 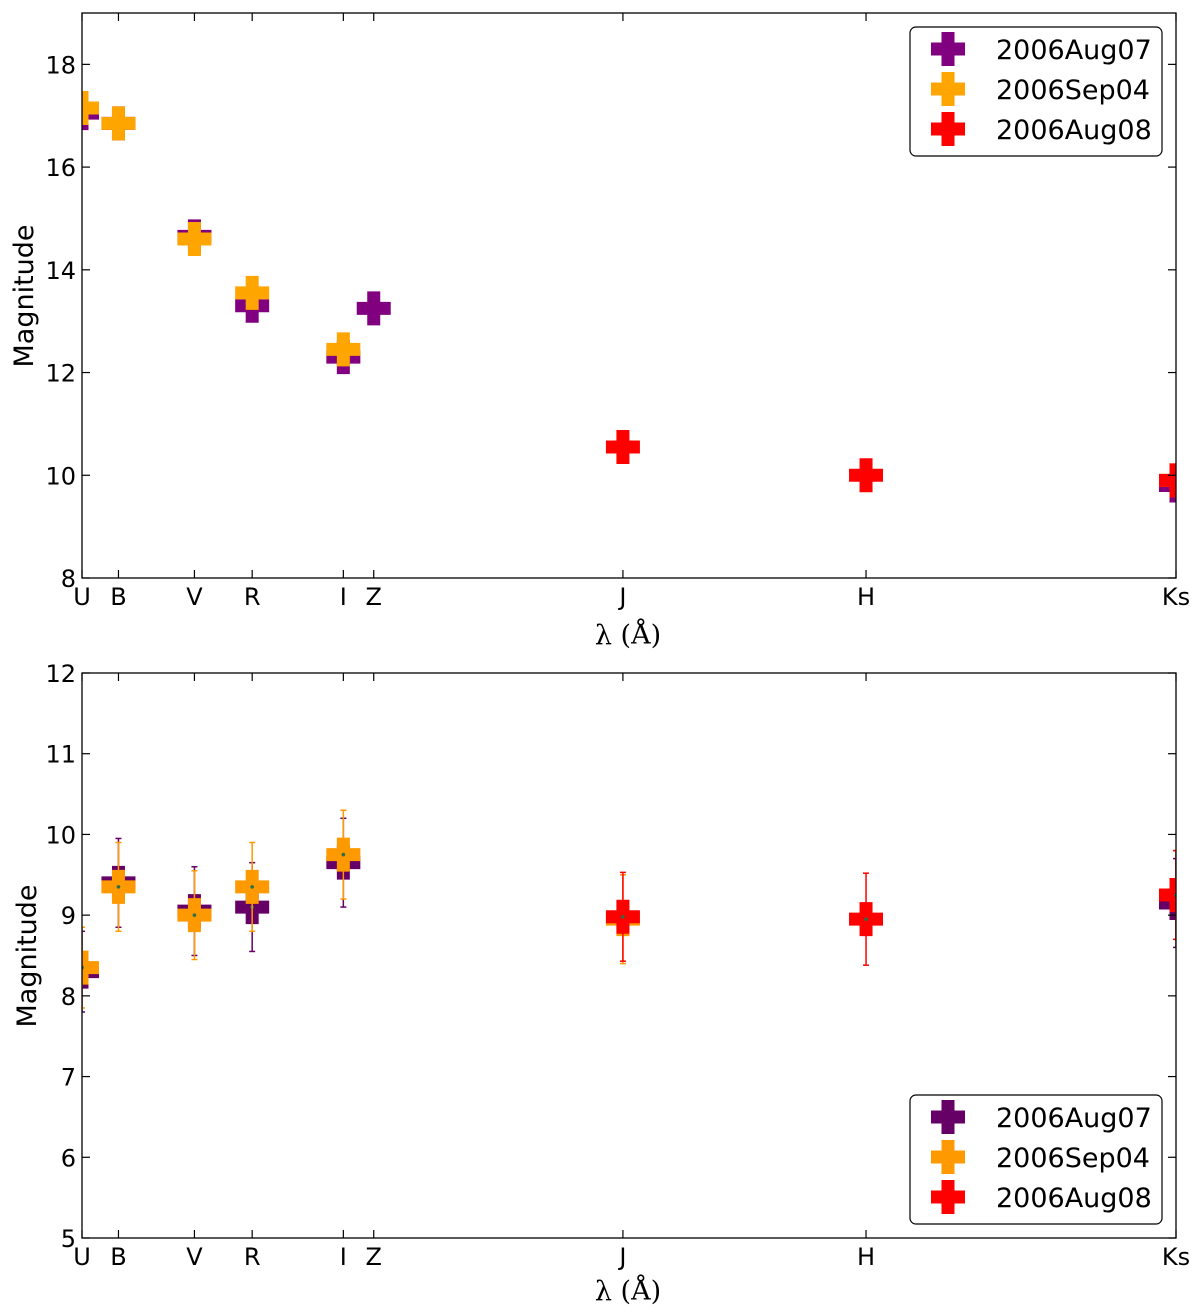 I want to click on top-legend: 2006Aug07 2006Sep04 2006Aug08, so click(x=1036, y=91).